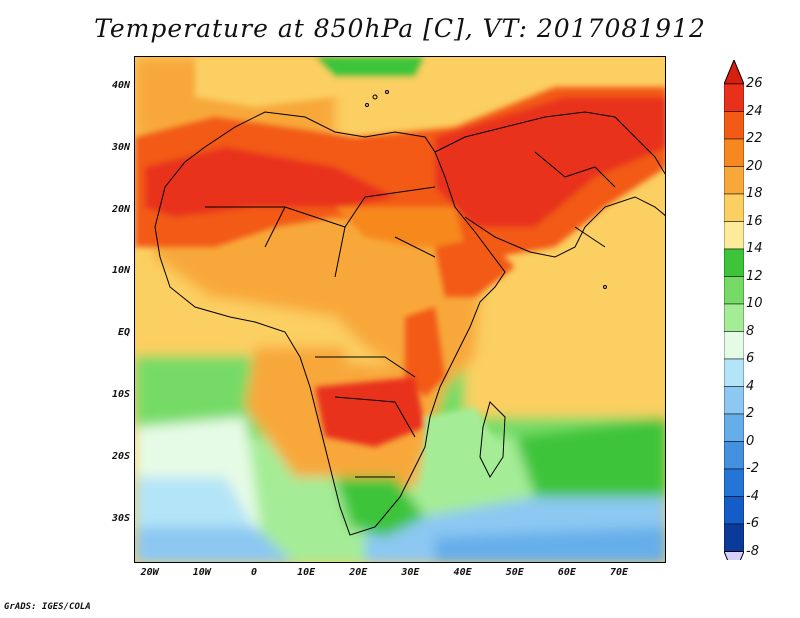 This screenshot has height=618, width=800. I want to click on colorbar, so click(734, 310).